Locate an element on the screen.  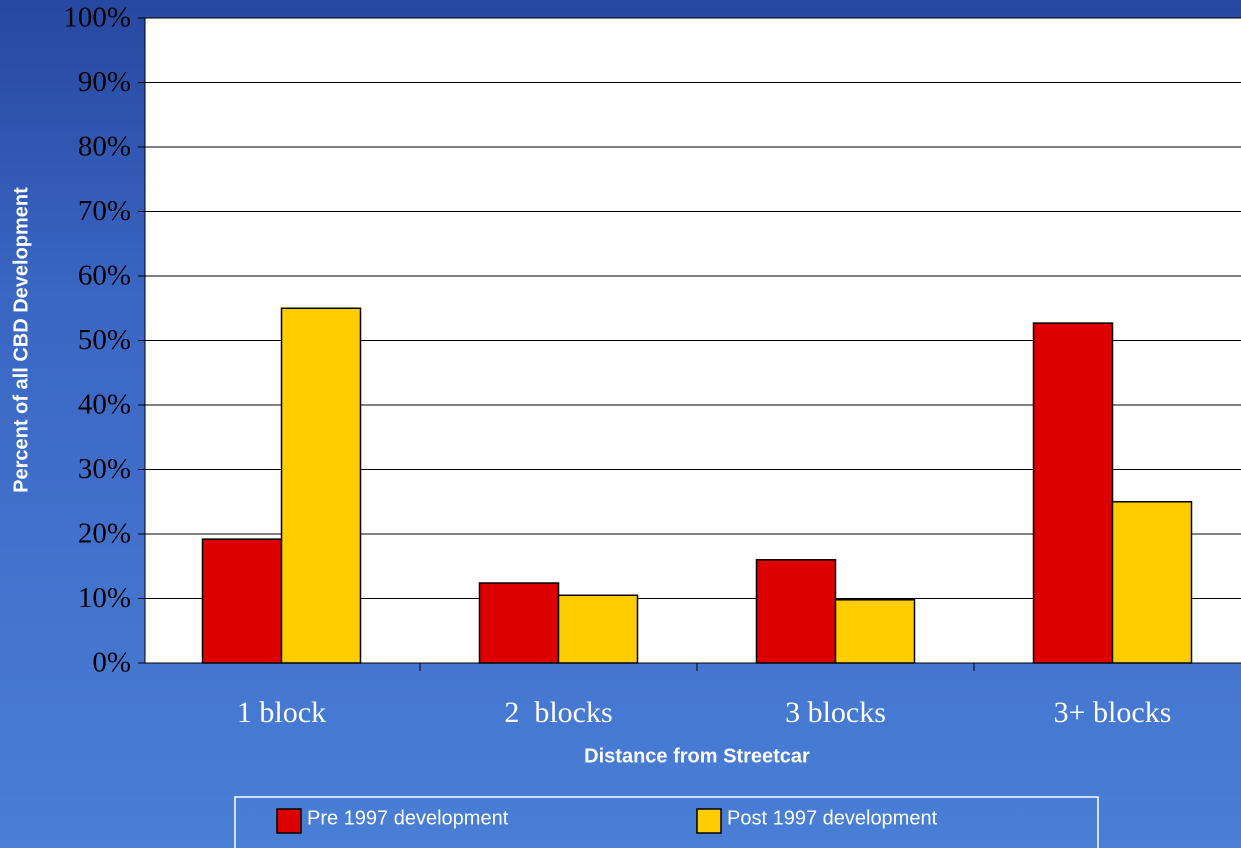
legend-label: Post 1997 development is located at coordinates (832, 818).